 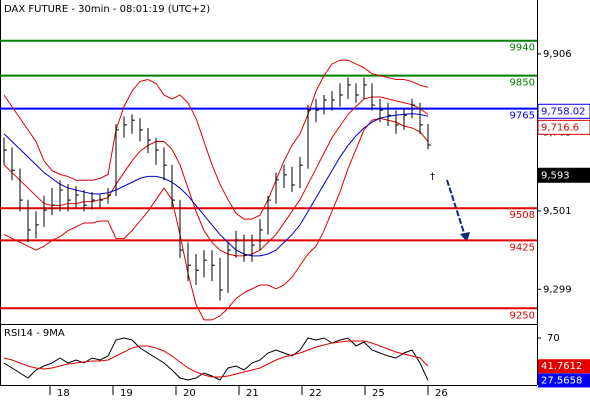 What do you see at coordinates (560, 127) in the screenshot?
I see `price-marker-label: 9,716.6` at bounding box center [560, 127].